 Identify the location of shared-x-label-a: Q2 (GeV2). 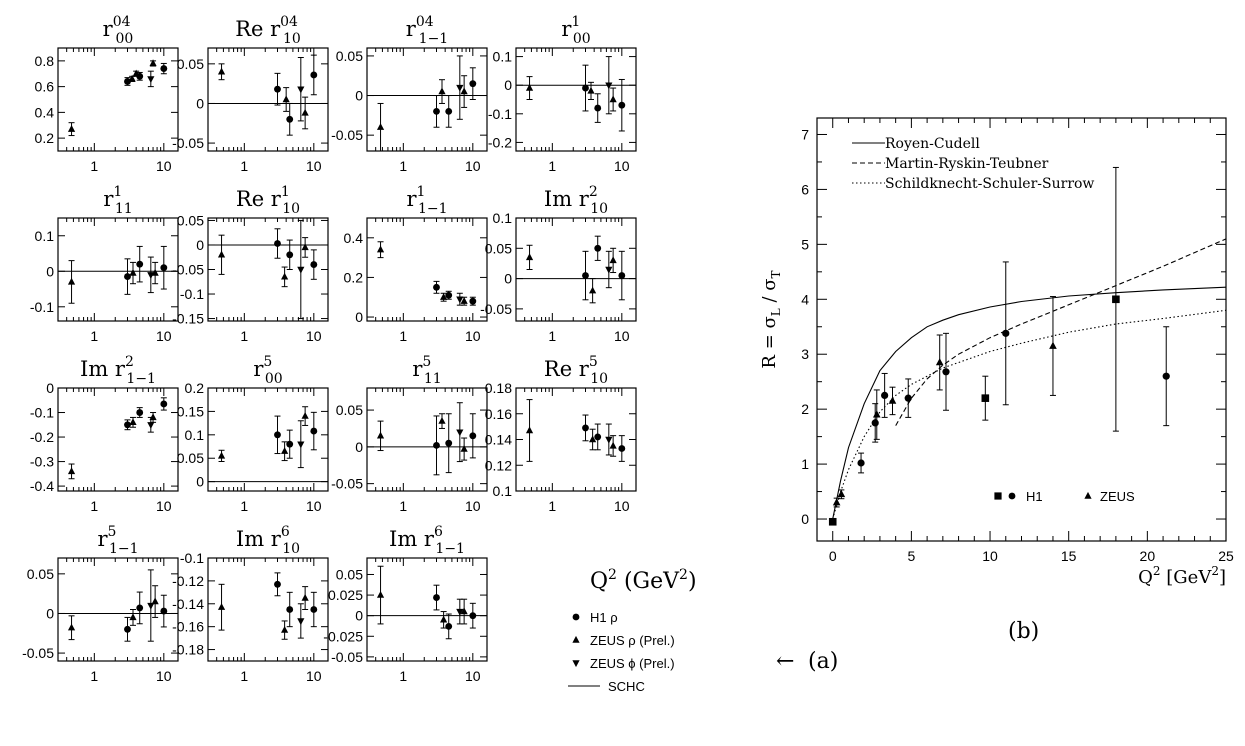
(643, 580).